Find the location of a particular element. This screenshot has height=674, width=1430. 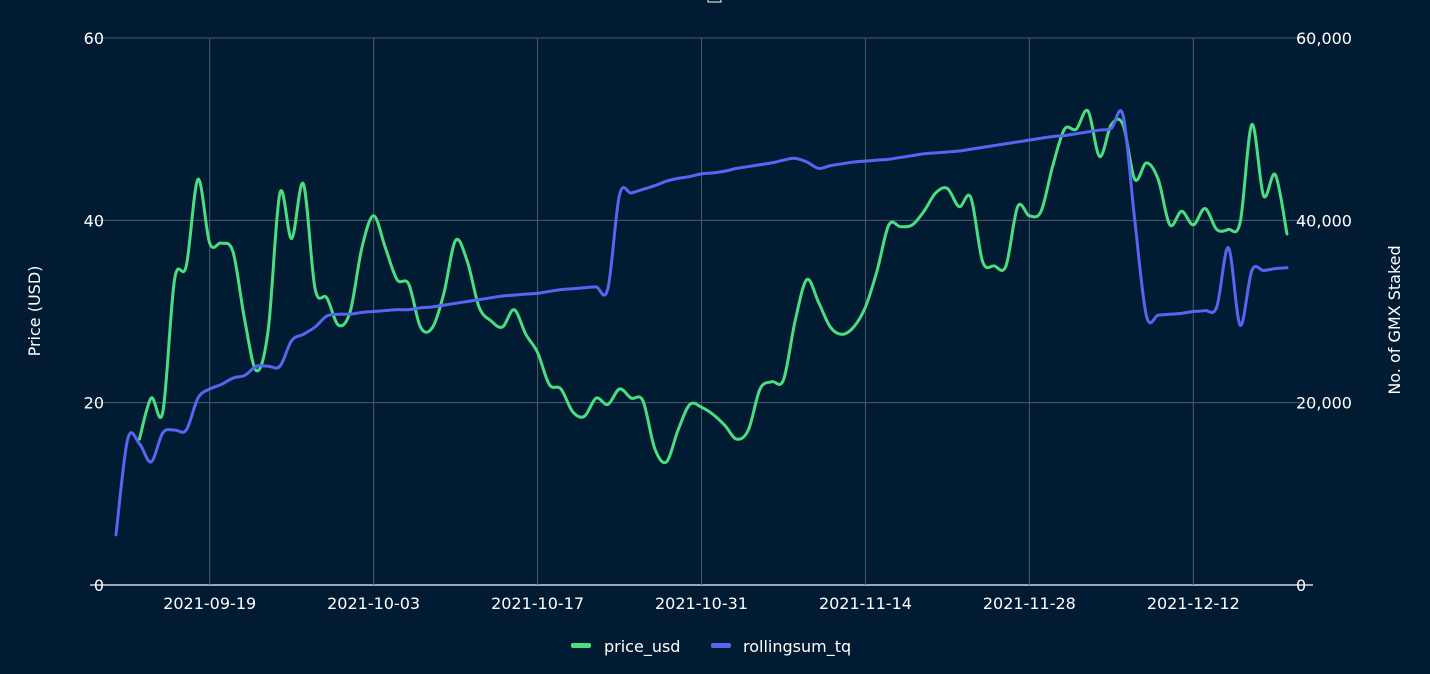

x-tick-label: 2021-12-12 is located at coordinates (1193, 603).